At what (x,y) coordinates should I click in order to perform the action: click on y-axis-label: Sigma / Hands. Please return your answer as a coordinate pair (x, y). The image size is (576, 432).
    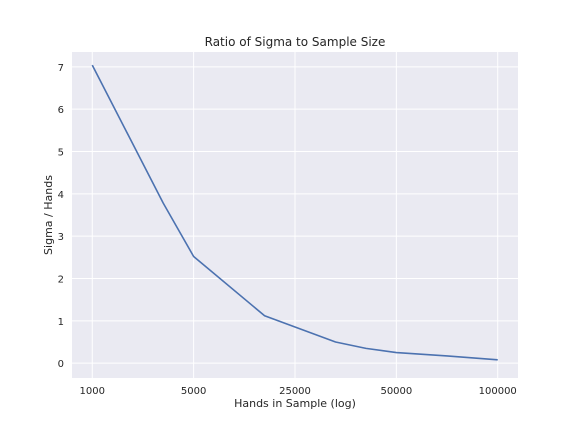
    Looking at the image, I should click on (48, 215).